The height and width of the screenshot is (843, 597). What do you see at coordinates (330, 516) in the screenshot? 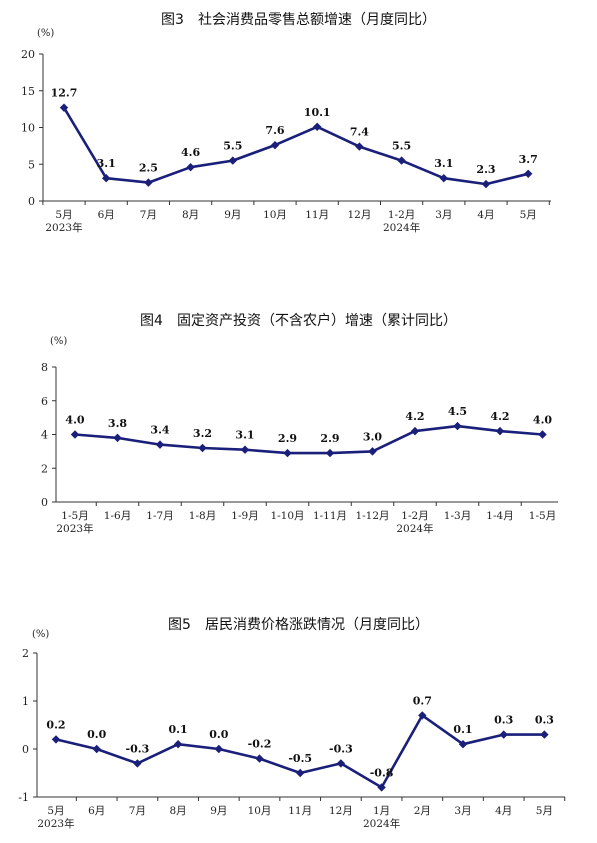
I see `x-tick-label: 1-11月` at bounding box center [330, 516].